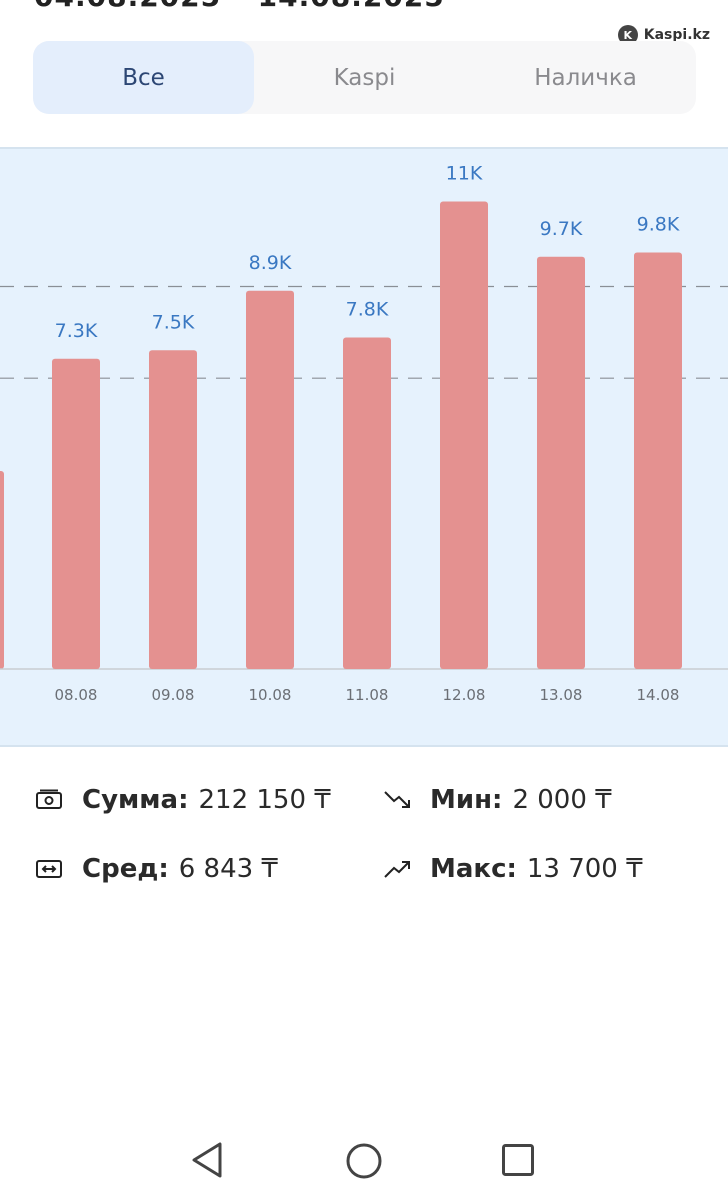  Describe the element at coordinates (125, 869) in the screenshot. I see `stat-avg-label: Сред:` at that location.